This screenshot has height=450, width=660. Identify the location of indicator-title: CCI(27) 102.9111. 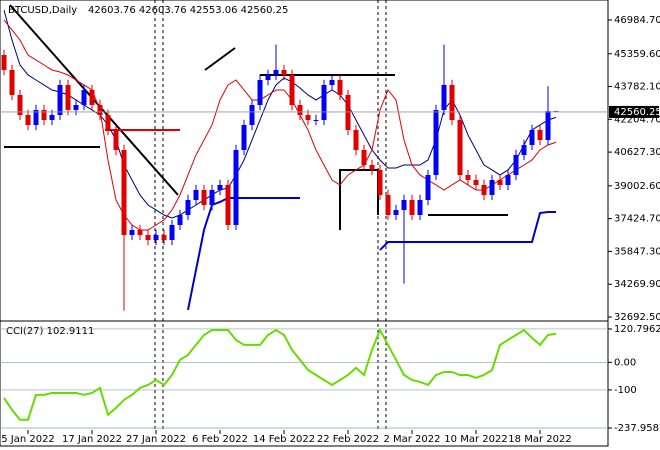
(50, 331).